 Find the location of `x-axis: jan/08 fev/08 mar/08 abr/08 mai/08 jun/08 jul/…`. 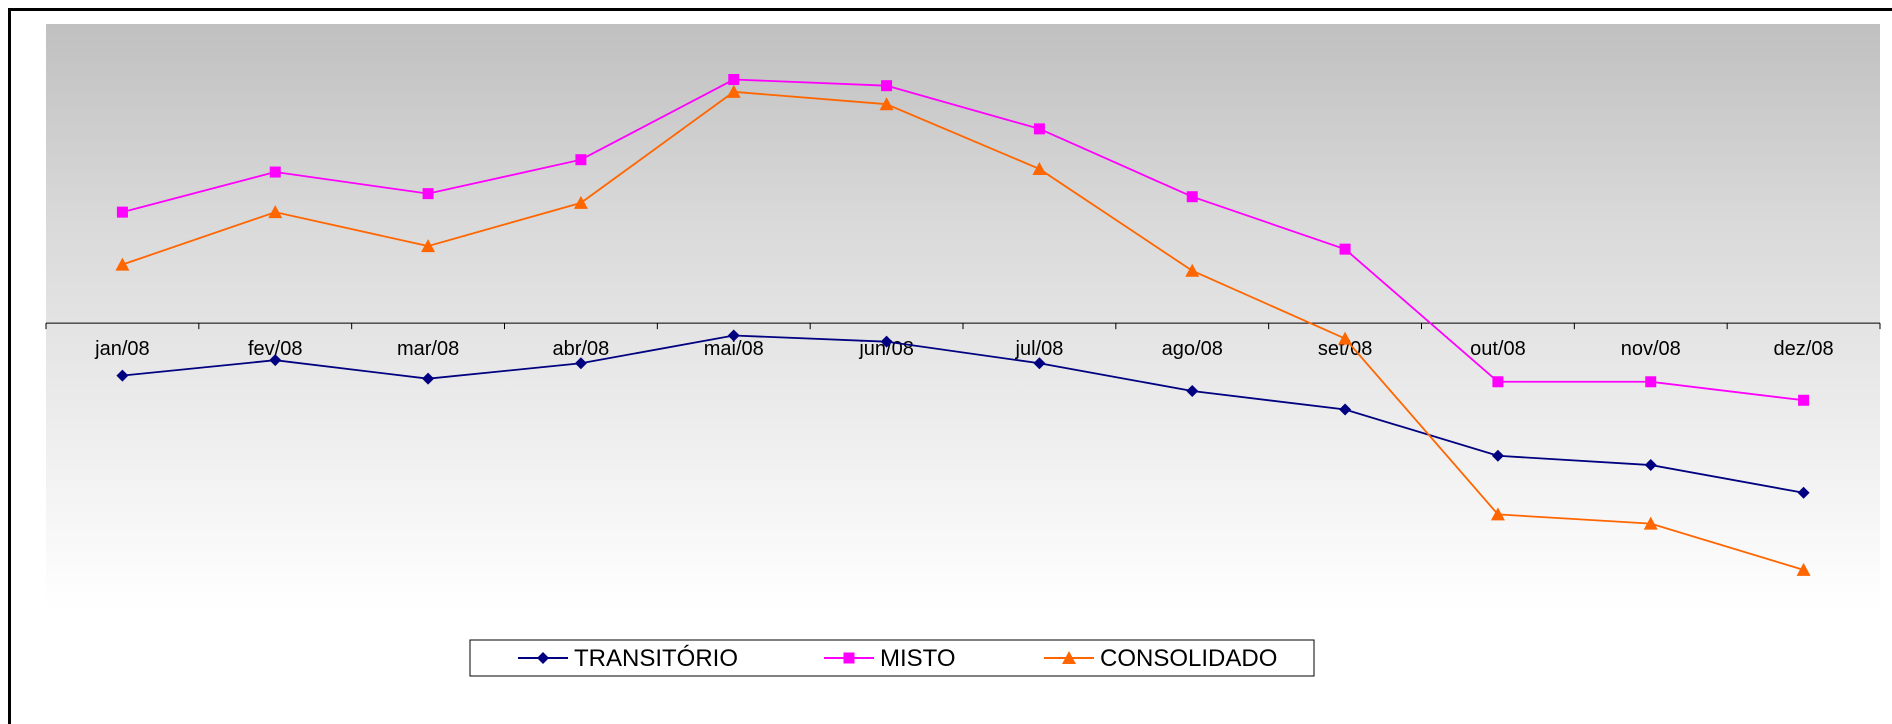

x-axis: jan/08 fev/08 mar/08 abr/08 mai/08 jun/08 jul/… is located at coordinates (963, 341).